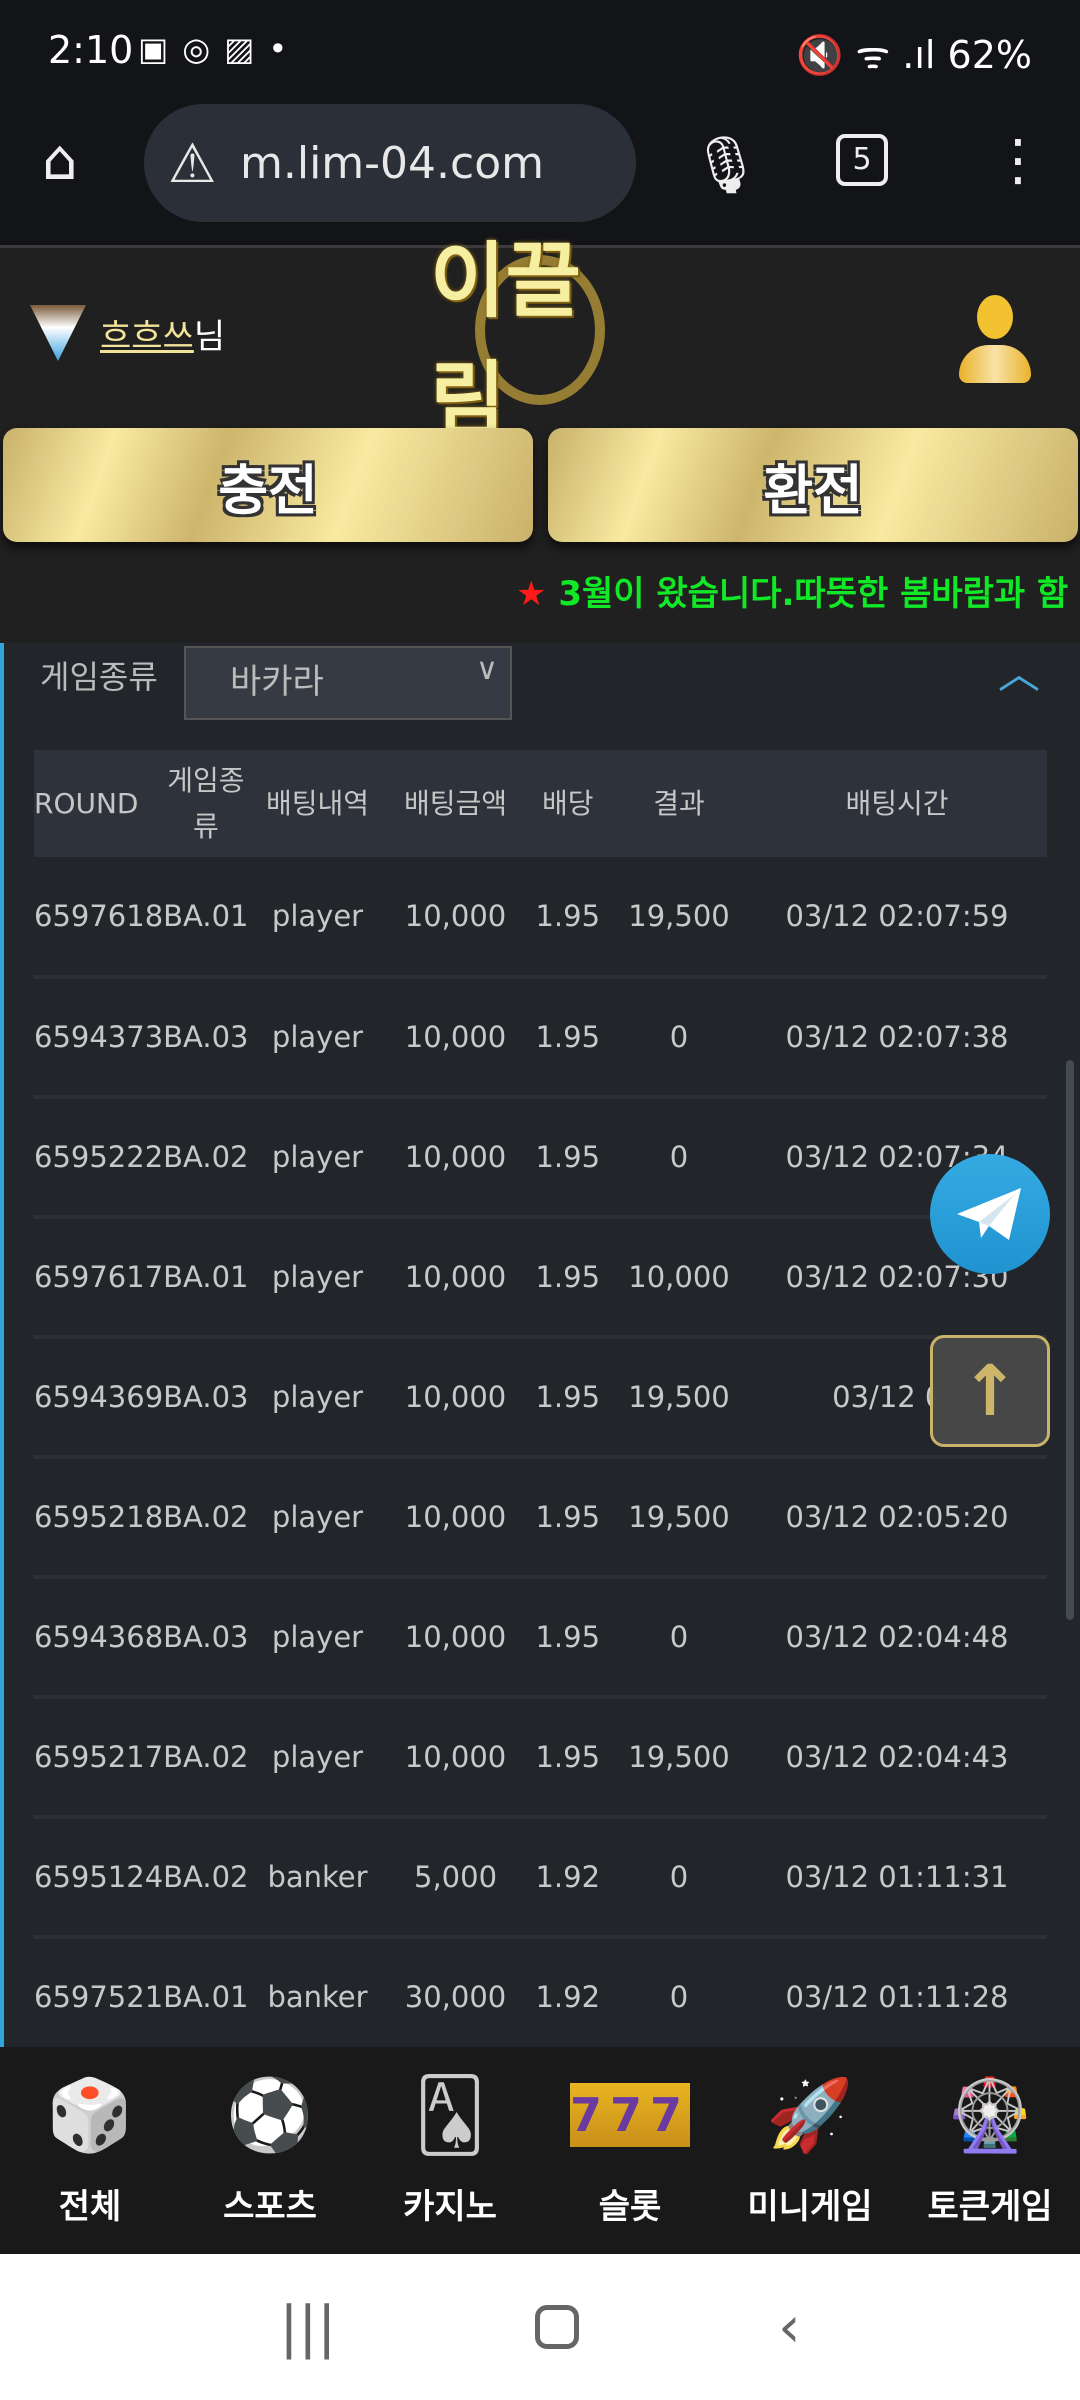 The image size is (1080, 2400). What do you see at coordinates (726, 165) in the screenshot?
I see `microphone-icon: 🎙` at bounding box center [726, 165].